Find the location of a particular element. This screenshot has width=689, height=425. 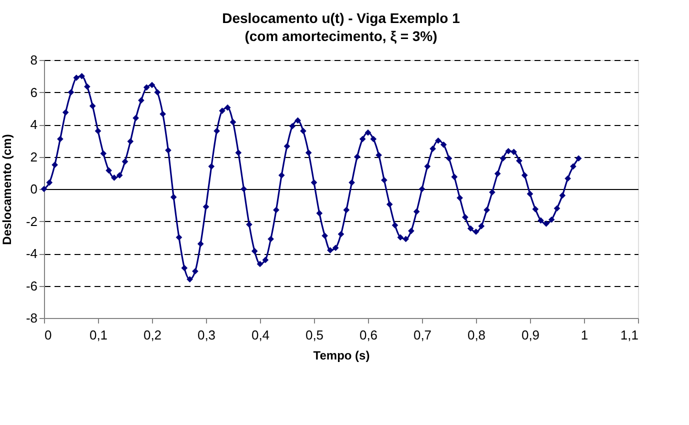

x-tick-label: 0,1 is located at coordinates (98, 335).